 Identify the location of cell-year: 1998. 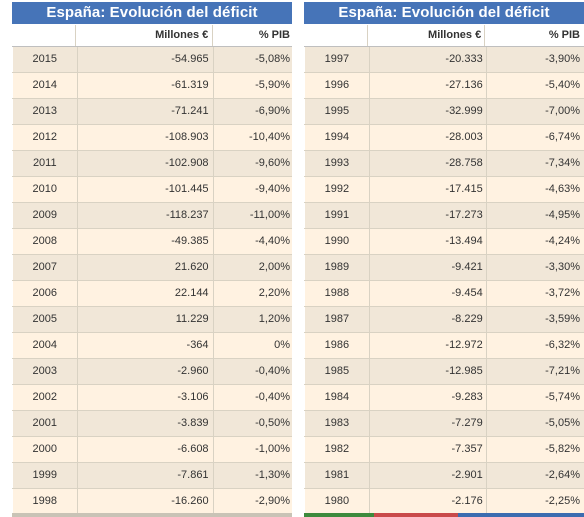
(44, 501).